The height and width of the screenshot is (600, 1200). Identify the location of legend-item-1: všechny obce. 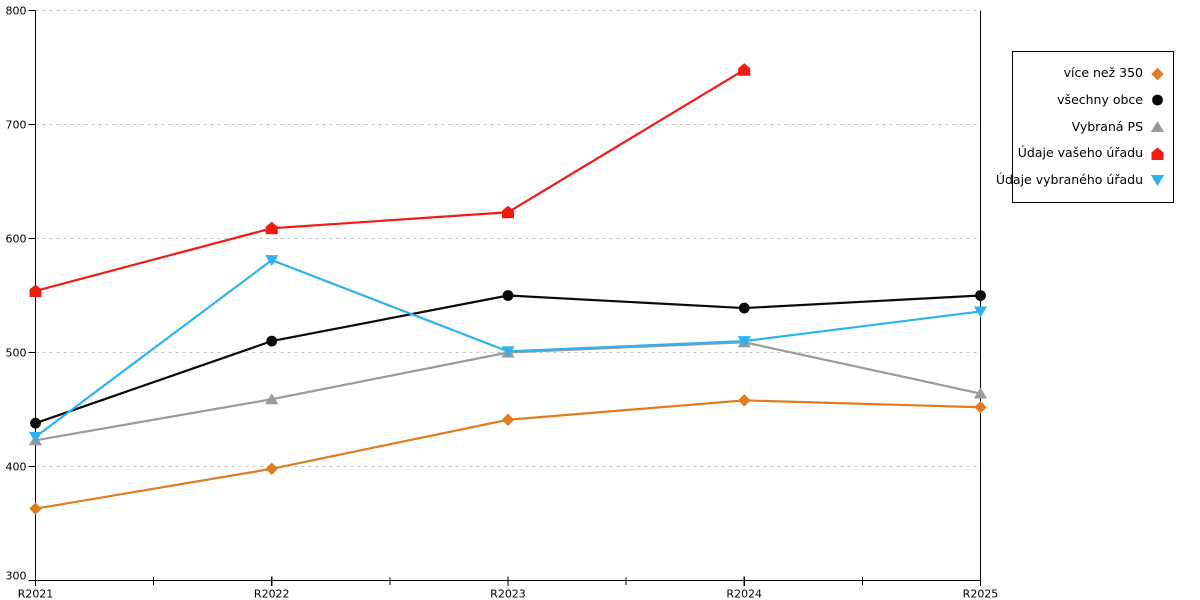
(1091, 100).